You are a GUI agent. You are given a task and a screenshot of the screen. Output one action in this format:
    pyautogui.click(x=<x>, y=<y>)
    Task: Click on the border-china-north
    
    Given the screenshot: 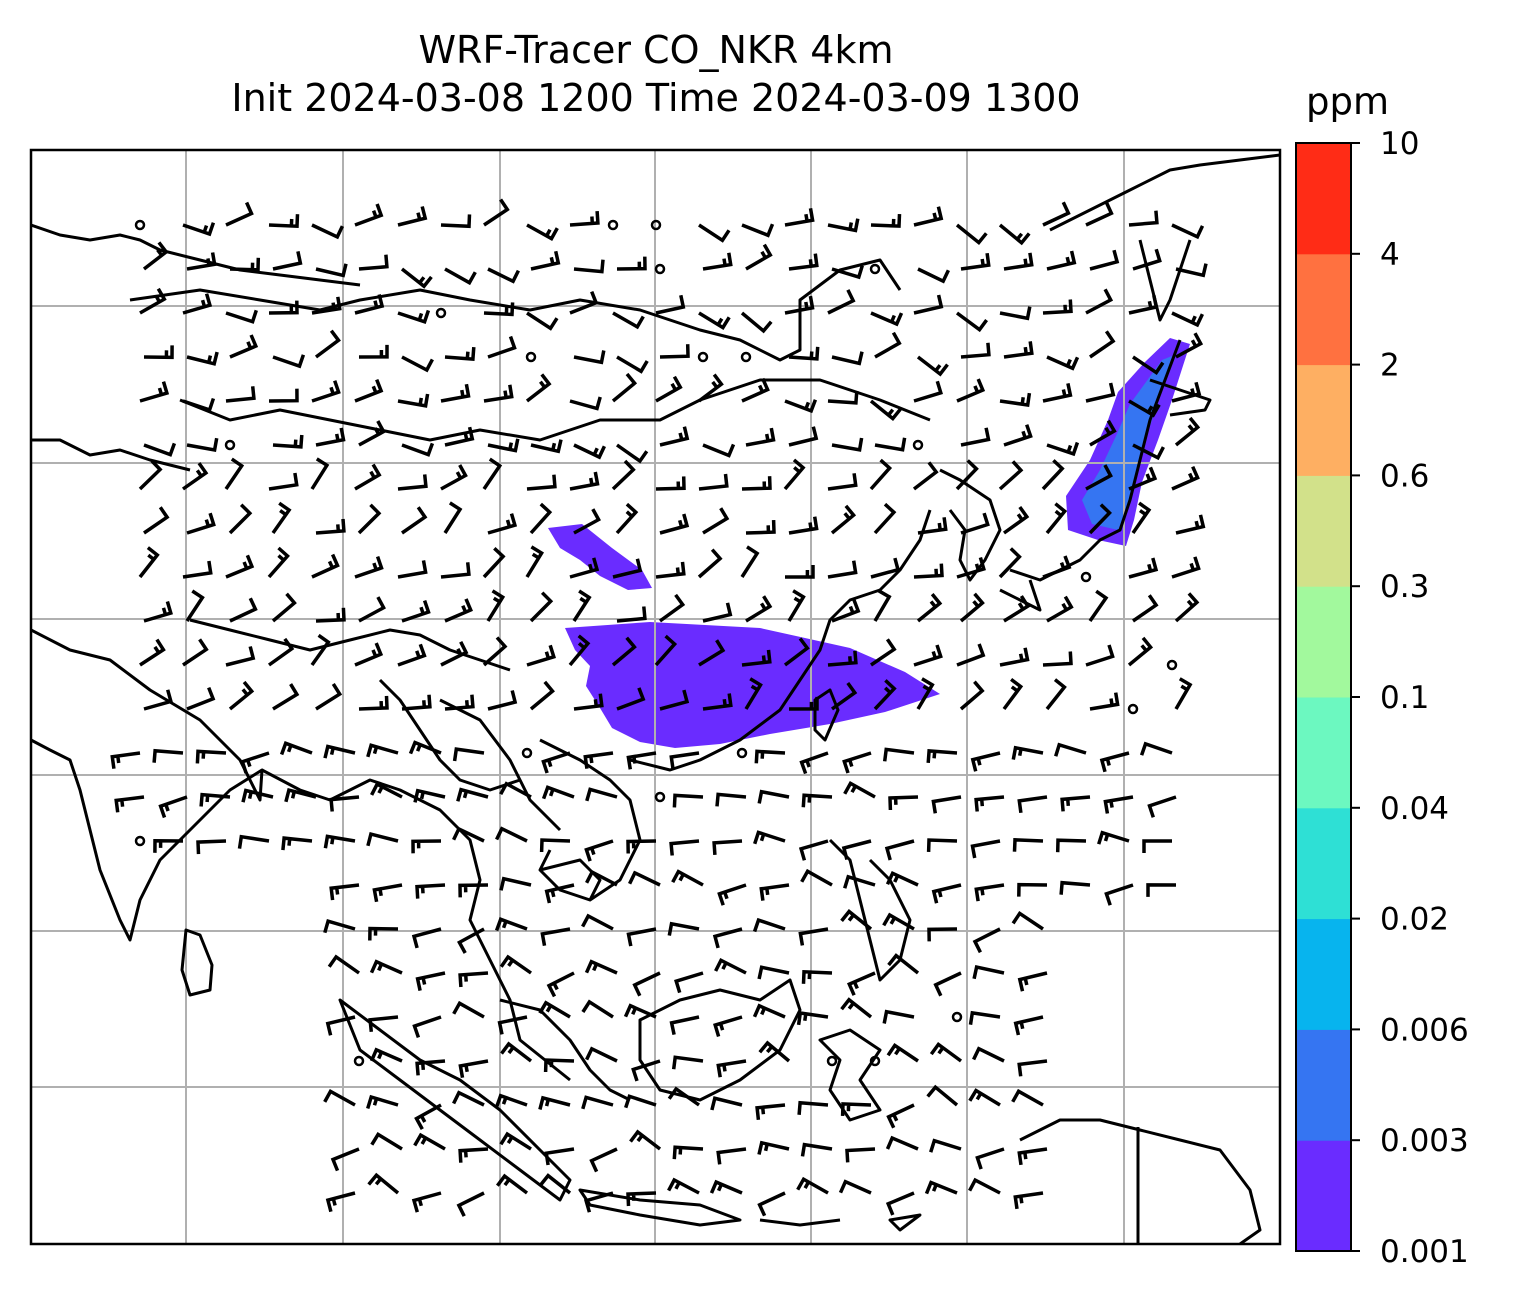 What is the action you would take?
    pyautogui.click(x=555, y=410)
    